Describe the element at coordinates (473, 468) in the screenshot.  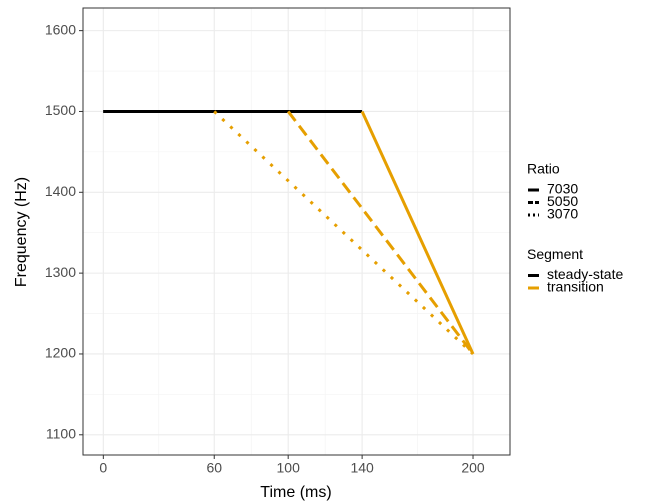
I see `x-tick-label: 200` at that location.